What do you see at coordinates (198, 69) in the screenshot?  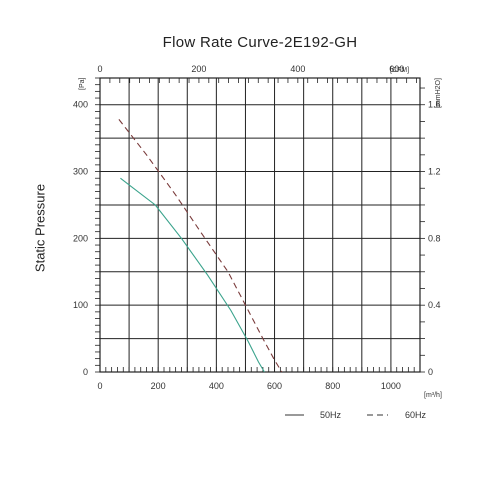 I see `x-top-tick-label: 200` at bounding box center [198, 69].